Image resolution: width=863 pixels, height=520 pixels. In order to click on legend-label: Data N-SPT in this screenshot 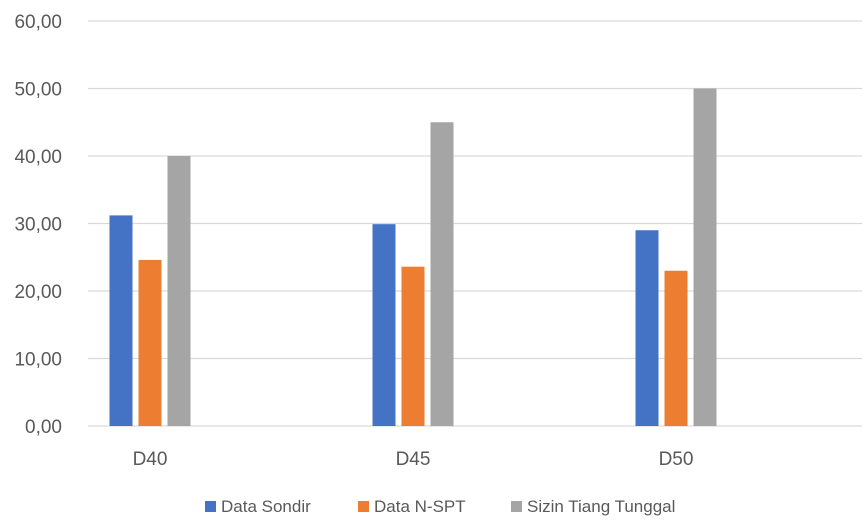, I will do `click(420, 506)`.